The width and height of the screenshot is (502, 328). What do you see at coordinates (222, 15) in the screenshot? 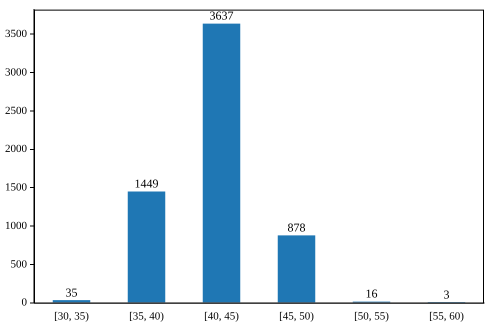
I see `data-label: 3637` at bounding box center [222, 15].